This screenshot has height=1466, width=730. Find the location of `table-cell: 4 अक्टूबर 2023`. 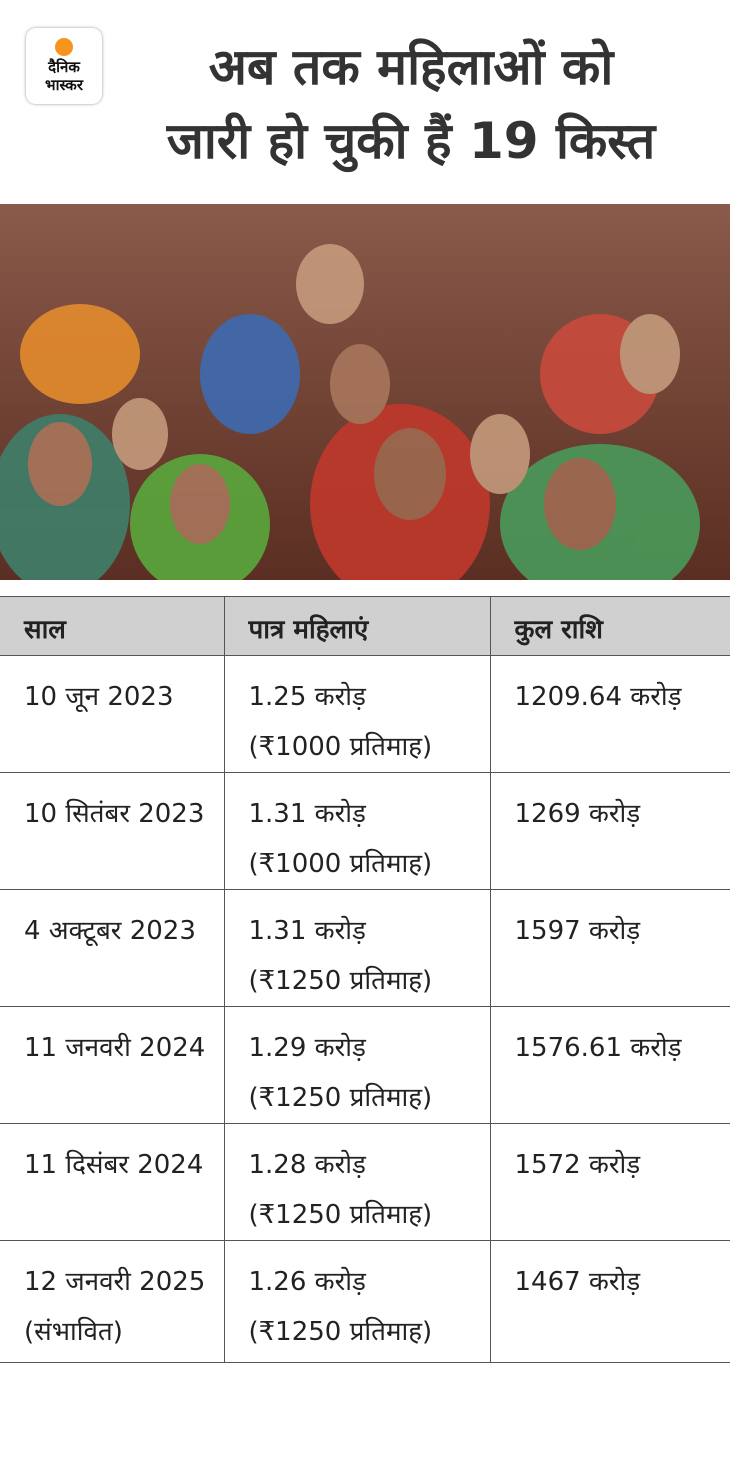

table-cell: 4 अक्टूबर 2023 is located at coordinates (112, 948).